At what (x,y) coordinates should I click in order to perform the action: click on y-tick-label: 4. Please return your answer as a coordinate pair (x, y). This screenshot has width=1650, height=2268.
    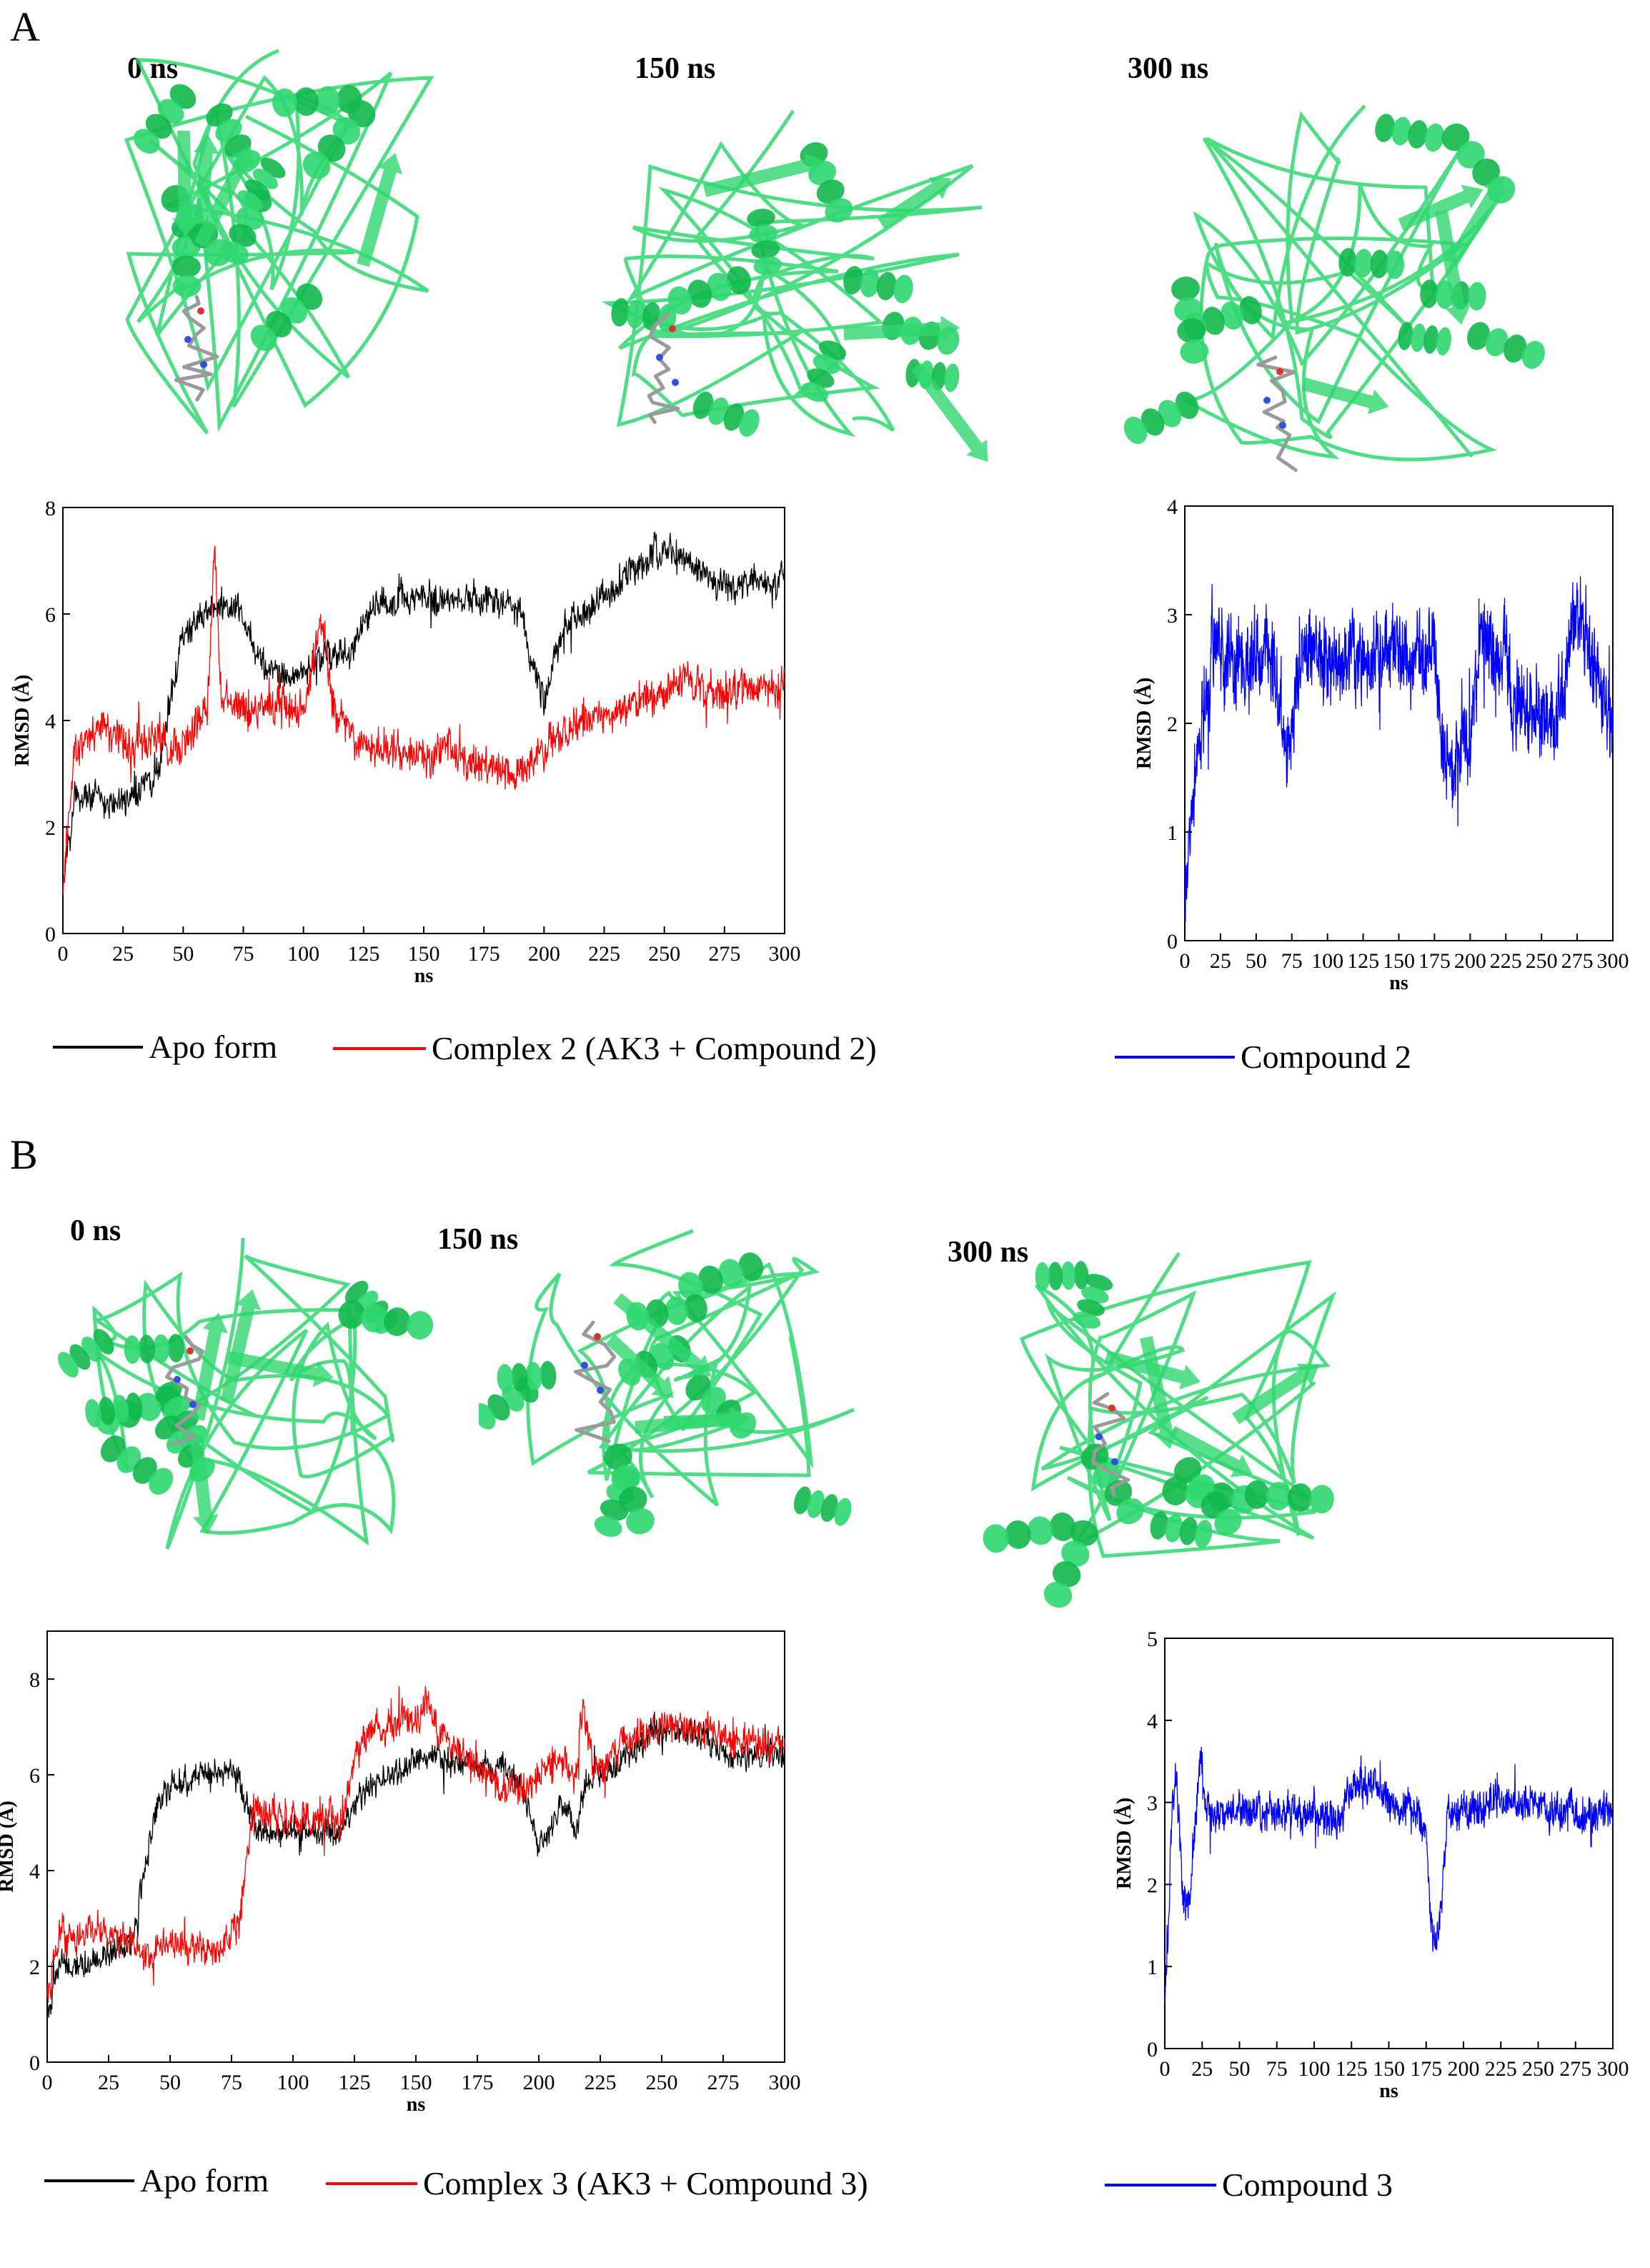
    Looking at the image, I should click on (34, 1871).